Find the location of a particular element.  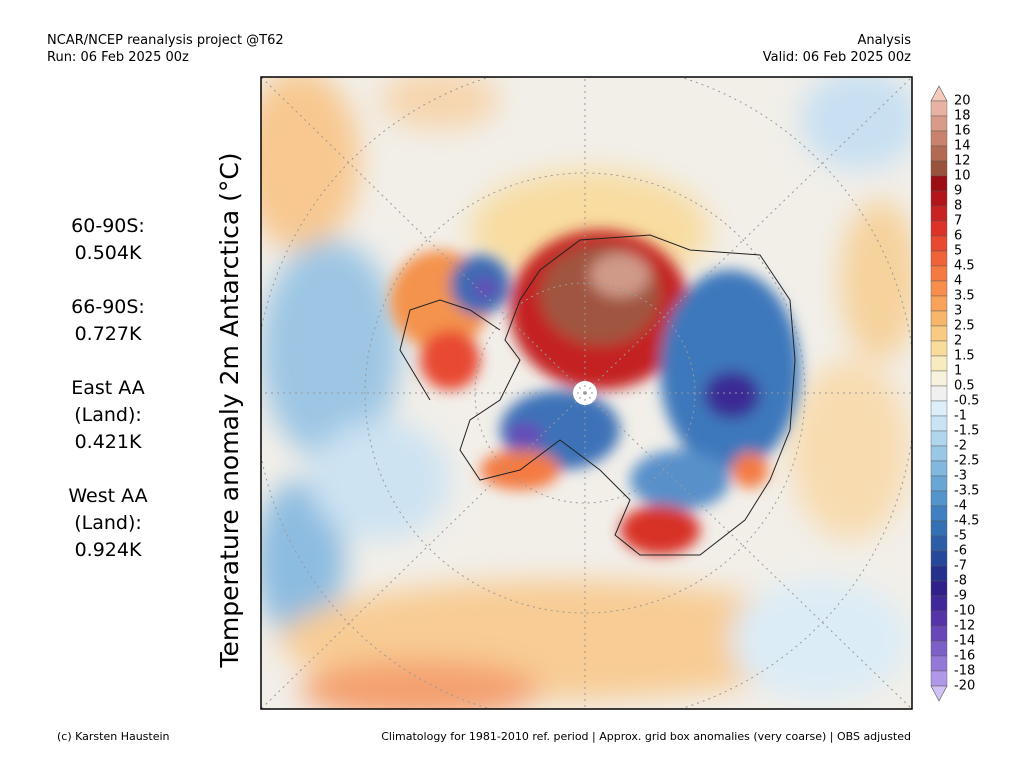

colorbar-label: 20 is located at coordinates (962, 101).